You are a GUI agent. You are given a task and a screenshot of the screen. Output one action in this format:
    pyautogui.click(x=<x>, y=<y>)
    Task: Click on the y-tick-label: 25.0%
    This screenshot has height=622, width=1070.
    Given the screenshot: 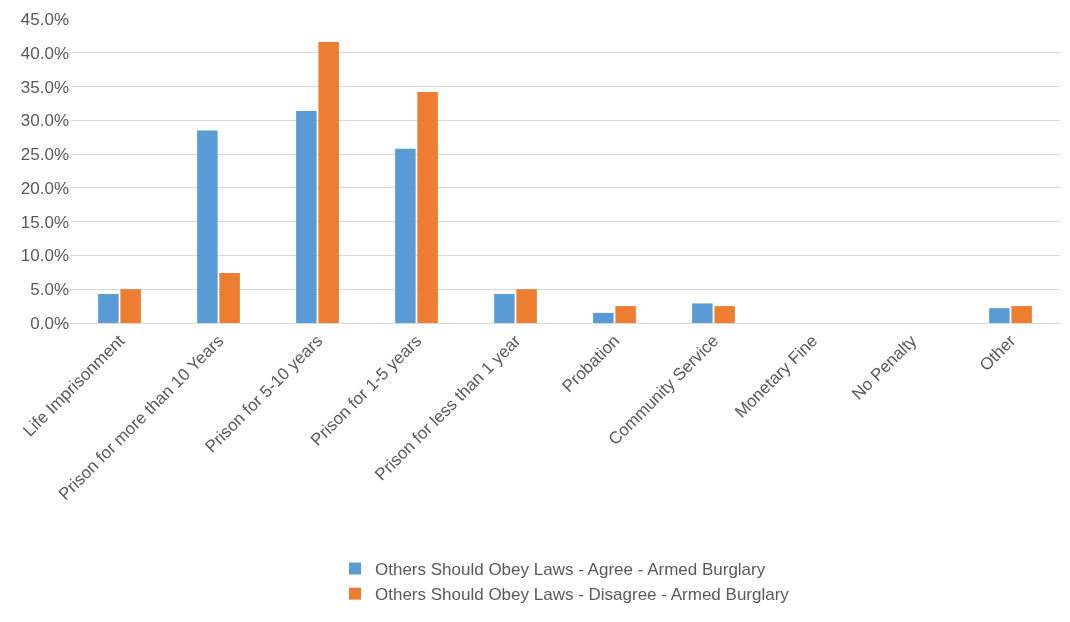 What is the action you would take?
    pyautogui.click(x=44, y=155)
    